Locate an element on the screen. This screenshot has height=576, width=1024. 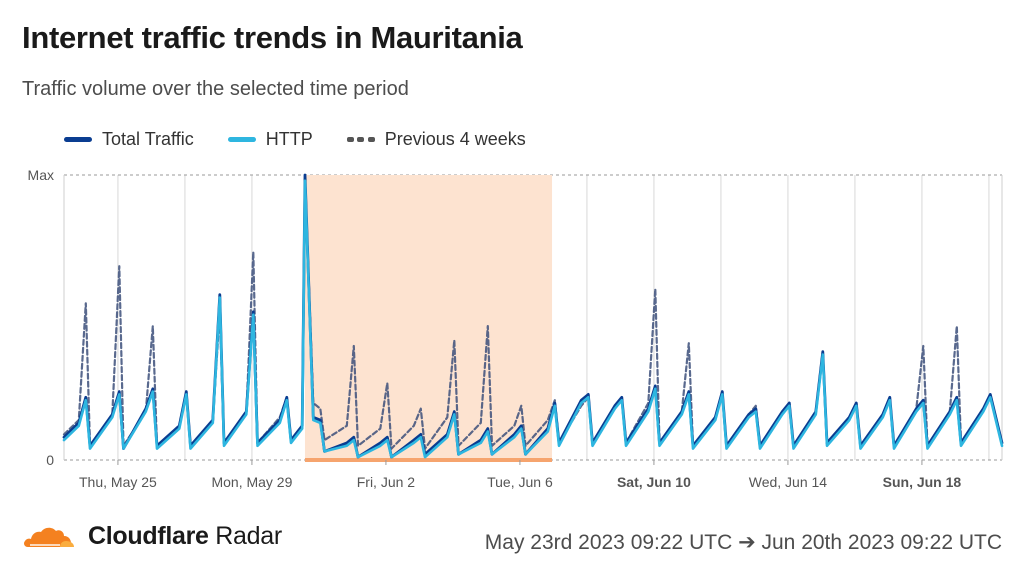
legend-label-http: HTTP is located at coordinates (289, 139).